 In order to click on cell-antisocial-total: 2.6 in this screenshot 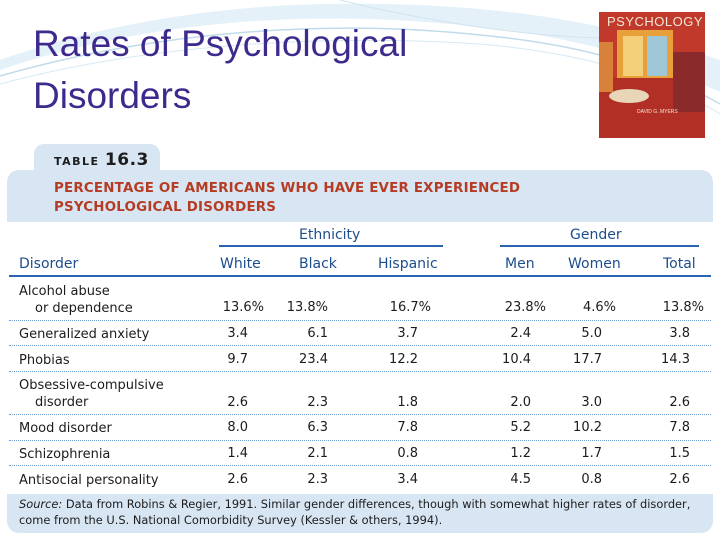, I will do `click(679, 479)`.